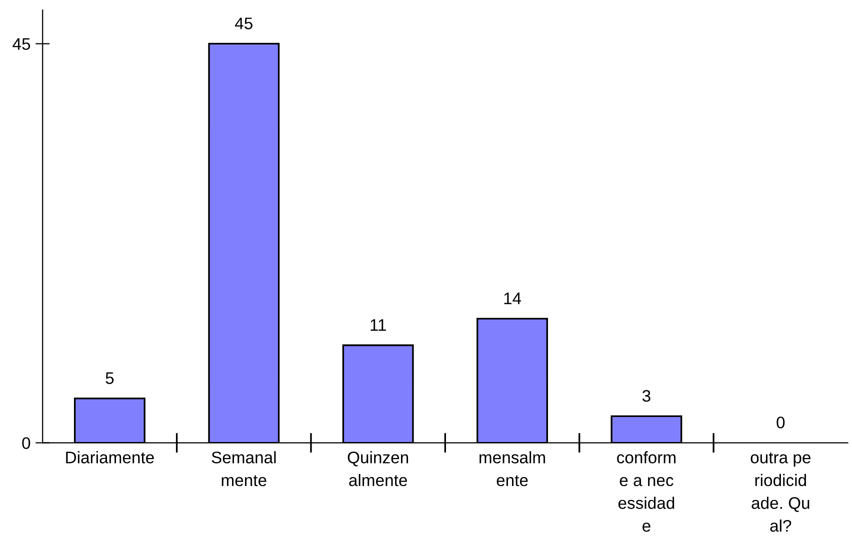  What do you see at coordinates (243, 24) in the screenshot?
I see `data-label: 45` at bounding box center [243, 24].